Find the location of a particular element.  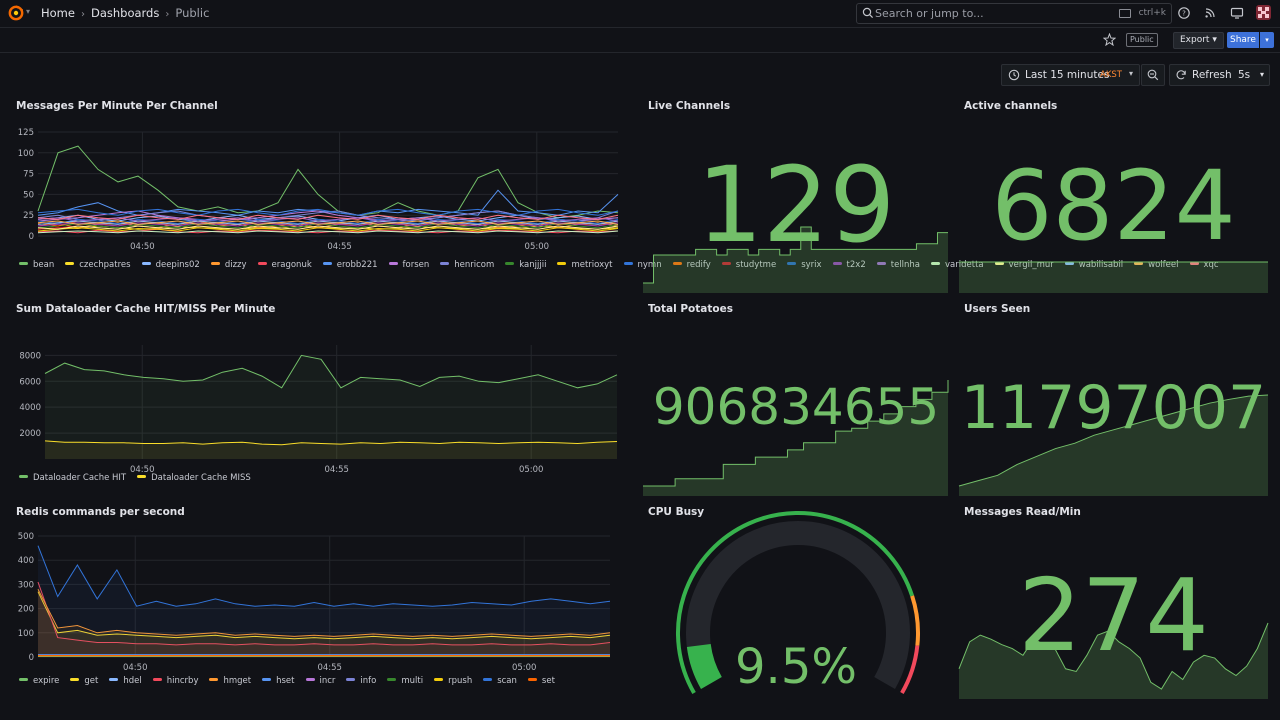

legend-item: xqc is located at coordinates (1204, 265).